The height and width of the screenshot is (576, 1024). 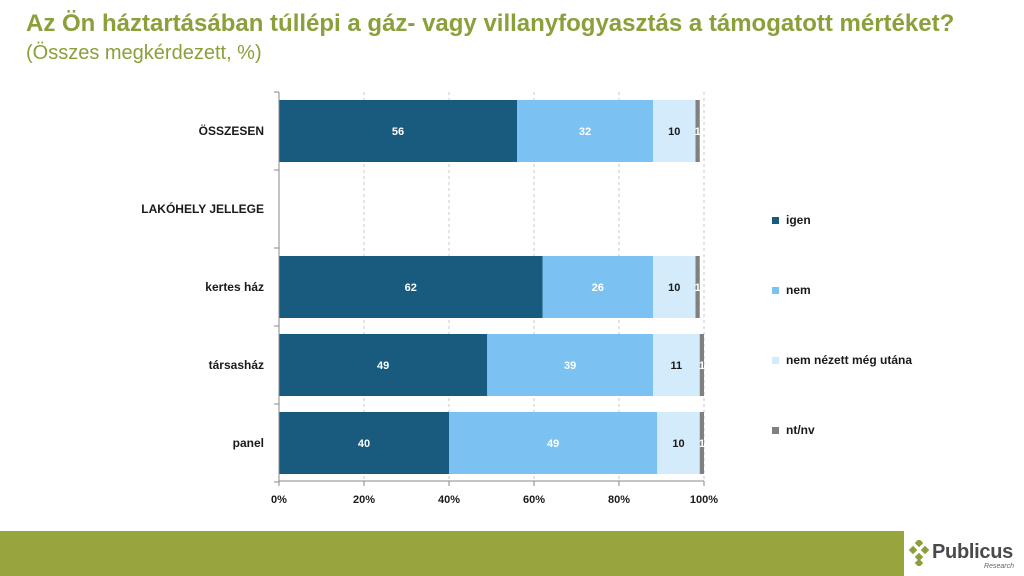 I want to click on data-label: 62, so click(x=411, y=288).